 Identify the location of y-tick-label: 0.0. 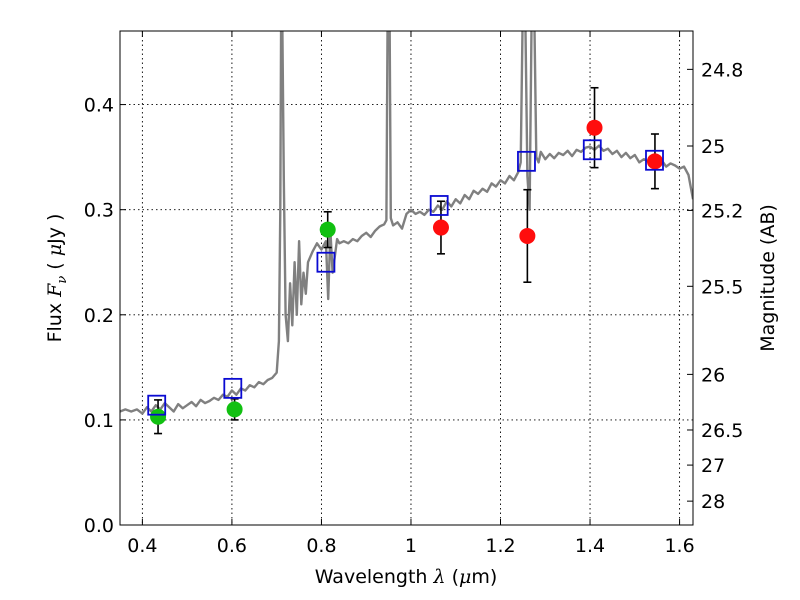
(99, 526).